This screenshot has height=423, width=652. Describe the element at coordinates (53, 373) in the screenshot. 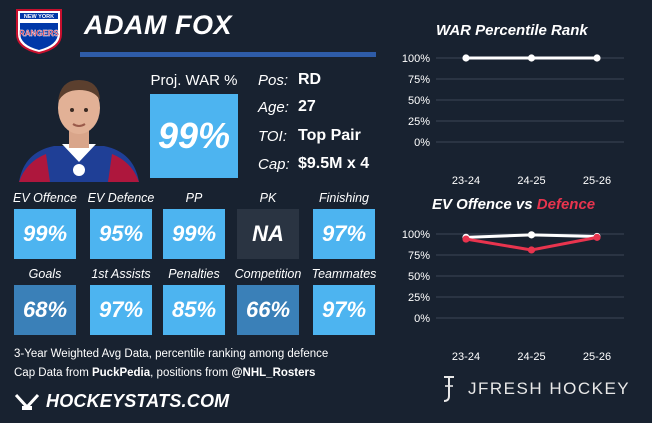

I see `source-note-text-1: Cap Data from` at that location.